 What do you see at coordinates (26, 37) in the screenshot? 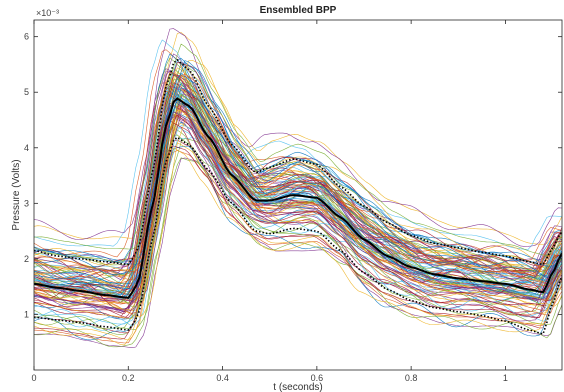
I see `y-tick-label: 6` at bounding box center [26, 37].